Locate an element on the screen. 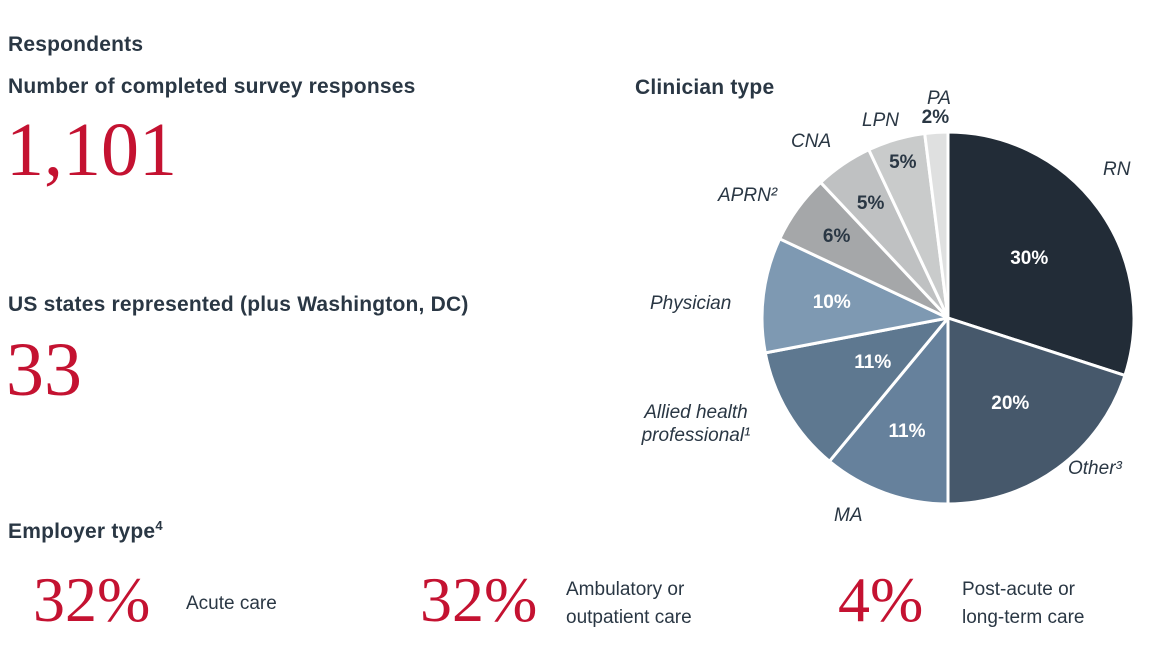 The height and width of the screenshot is (664, 1152). states-represented-value: 33 is located at coordinates (44, 370).